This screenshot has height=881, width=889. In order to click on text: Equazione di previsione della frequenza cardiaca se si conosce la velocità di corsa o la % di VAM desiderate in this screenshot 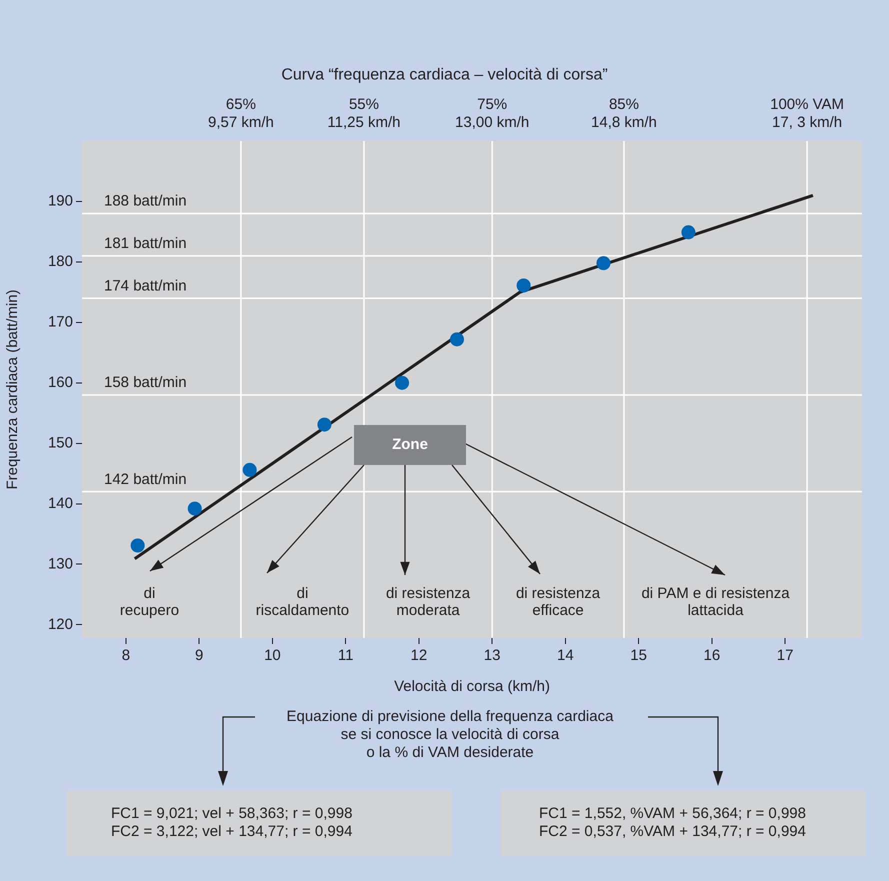, I will do `click(450, 735)`.